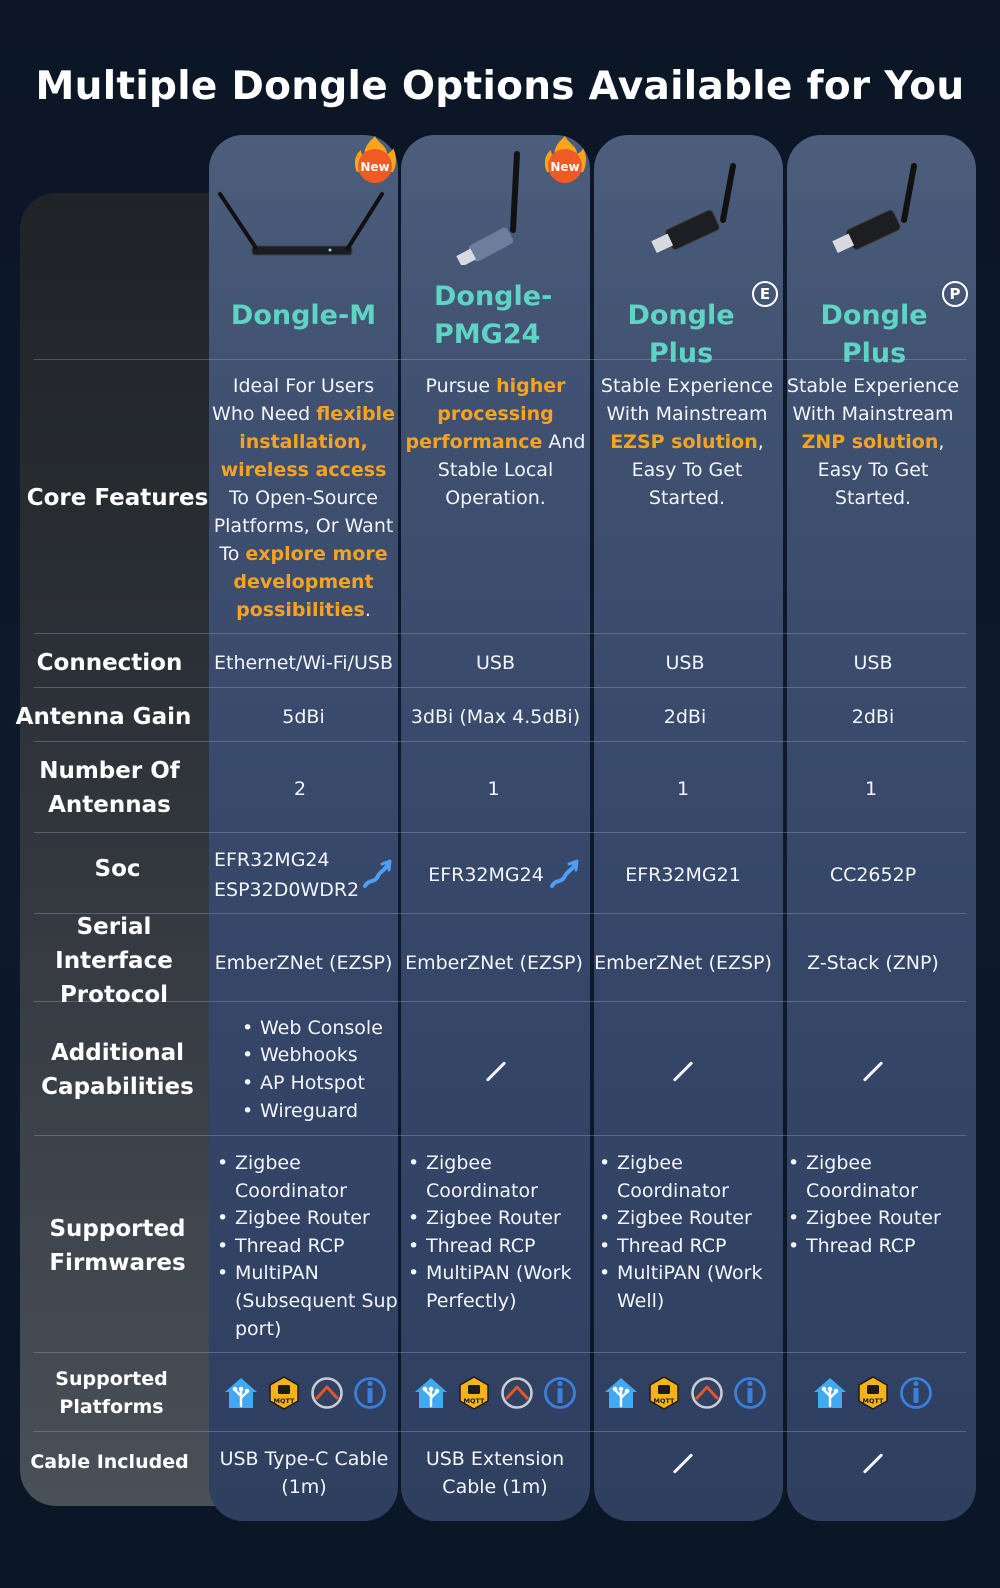 The height and width of the screenshot is (1588, 1000). Describe the element at coordinates (117, 1070) in the screenshot. I see `row-label-additional-capabilities: Additional Capabilities` at that location.